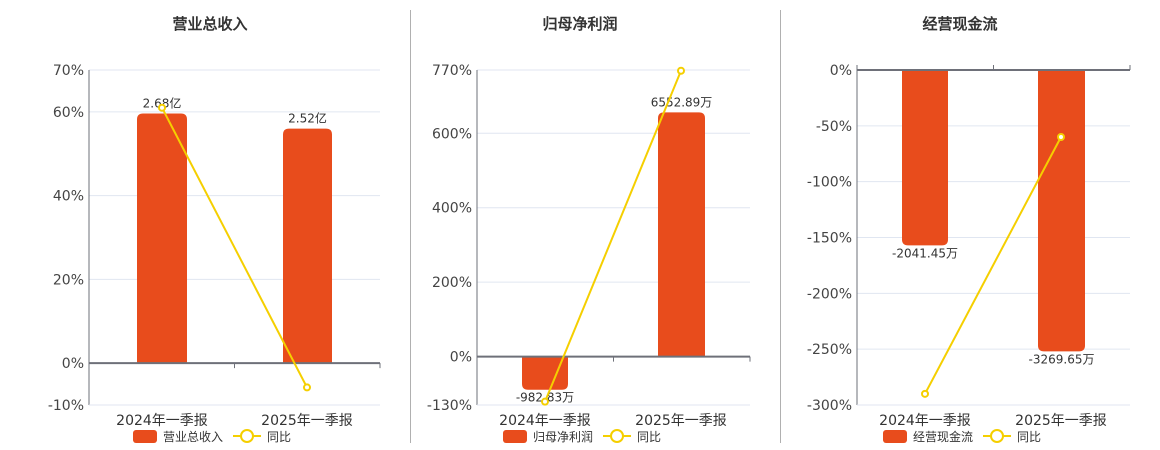 Image resolution: width=1160 pixels, height=450 pixels. I want to click on y-tick-label: 40%, so click(68, 197).